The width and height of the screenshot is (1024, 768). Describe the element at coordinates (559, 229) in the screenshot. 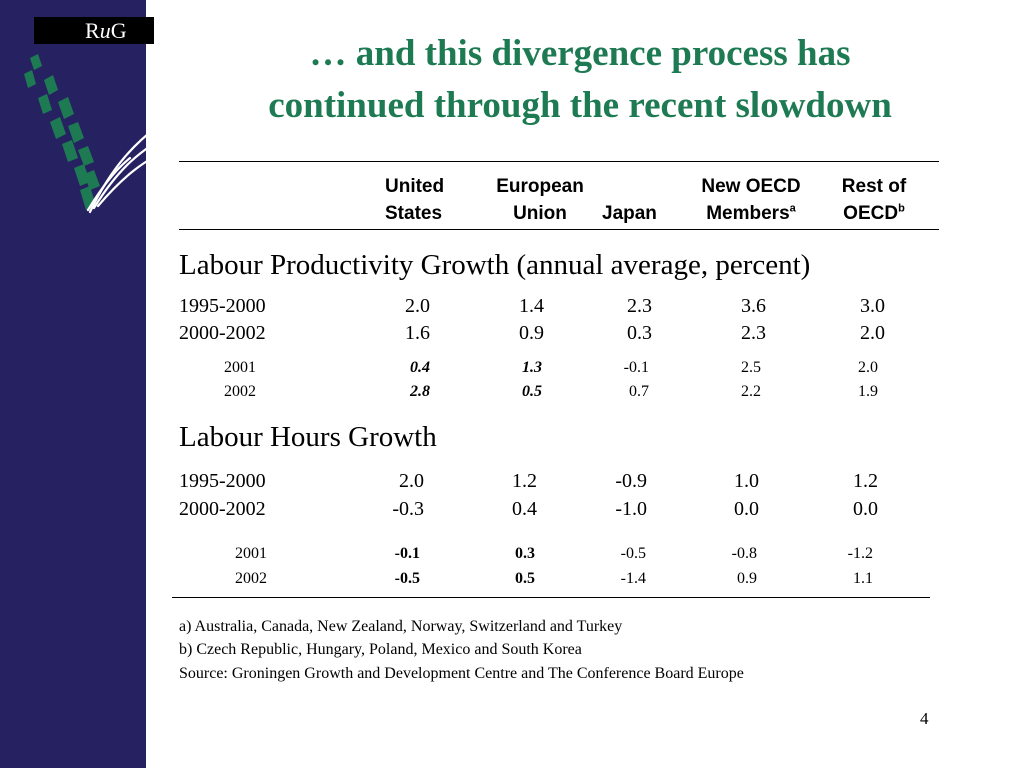

I see `header-bottom-rule` at that location.